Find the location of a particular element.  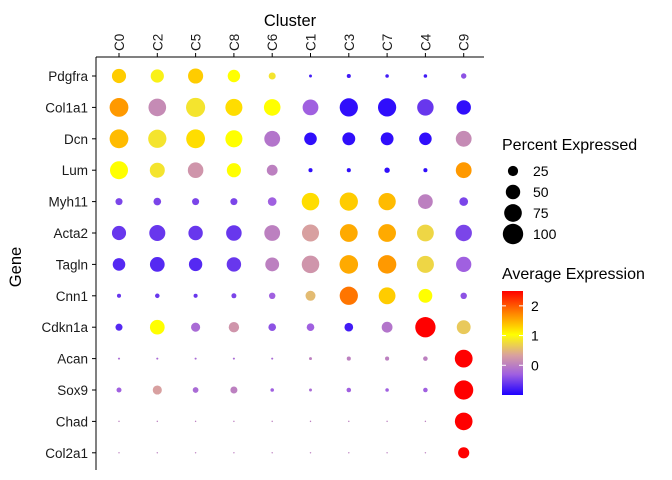

x-tick-label: C4 is located at coordinates (425, 42).